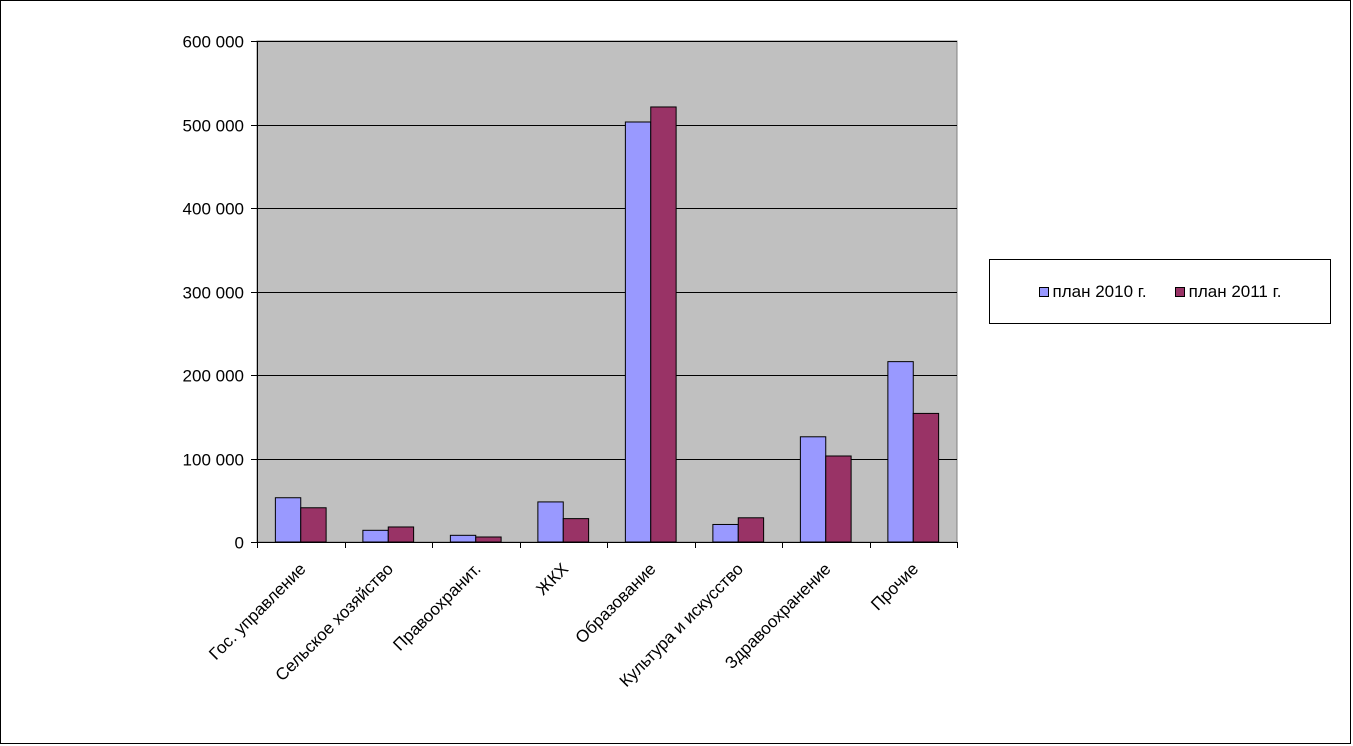 The image size is (1353, 746). What do you see at coordinates (213, 126) in the screenshot?
I see `y-tick-label: 500 000` at bounding box center [213, 126].